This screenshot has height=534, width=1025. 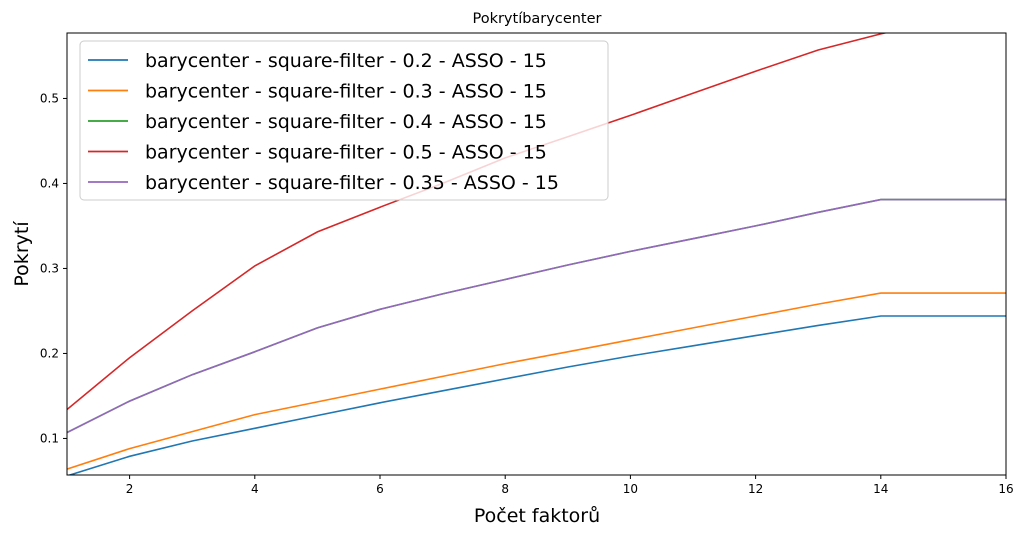 What do you see at coordinates (22, 254) in the screenshot?
I see `y-axis-label: Pokrytí` at bounding box center [22, 254].